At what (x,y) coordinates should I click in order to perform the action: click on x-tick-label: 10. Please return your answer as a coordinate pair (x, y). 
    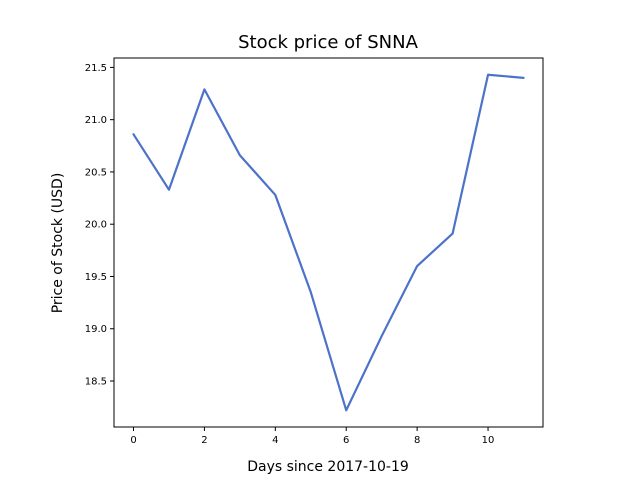
    Looking at the image, I should click on (488, 440).